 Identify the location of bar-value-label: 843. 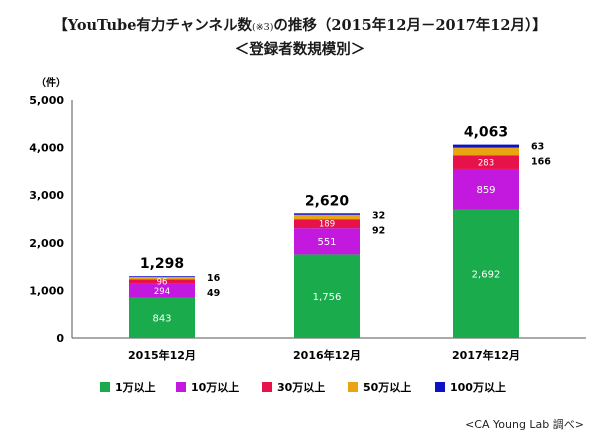
(161, 319).